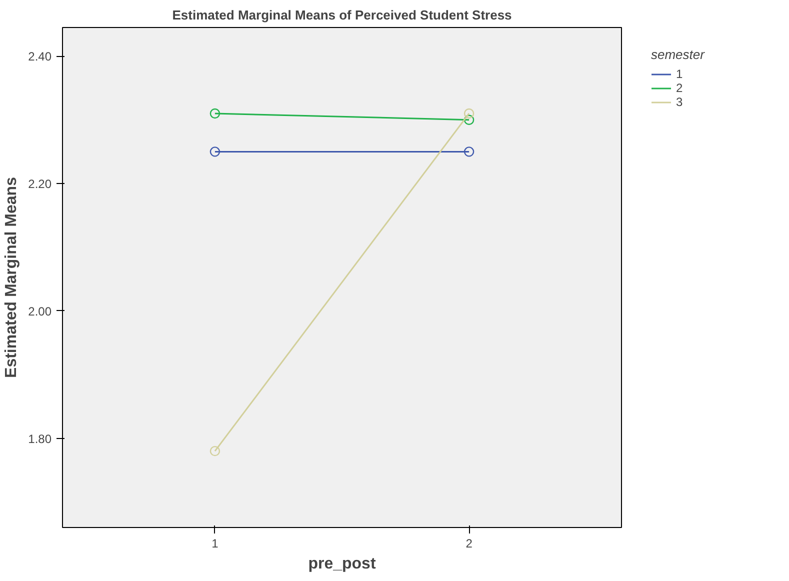  I want to click on chart-title: Estimated Marginal Means of Perceived Student Stress, so click(342, 15).